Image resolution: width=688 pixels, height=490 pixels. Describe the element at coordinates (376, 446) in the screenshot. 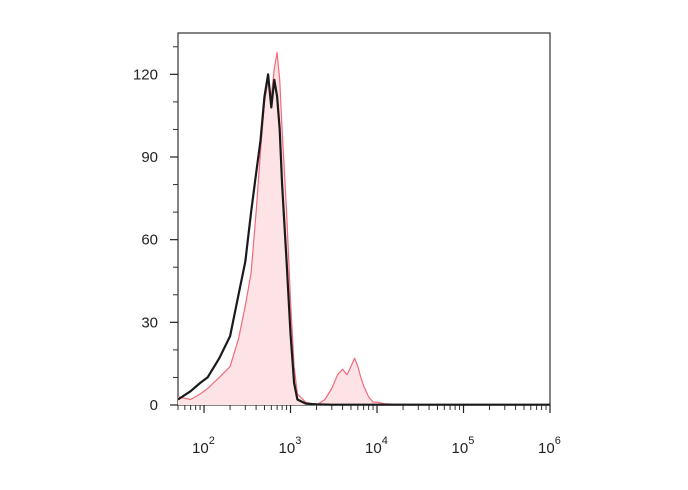

I see `x-tick-label: 10⁴` at that location.